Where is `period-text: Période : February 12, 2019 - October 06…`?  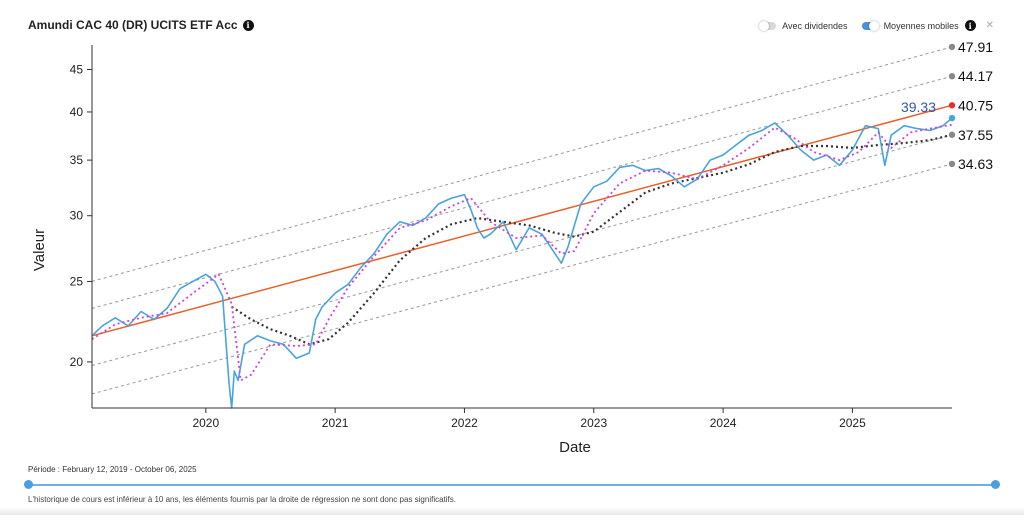
period-text: Période : February 12, 2019 - October 06… is located at coordinates (112, 469).